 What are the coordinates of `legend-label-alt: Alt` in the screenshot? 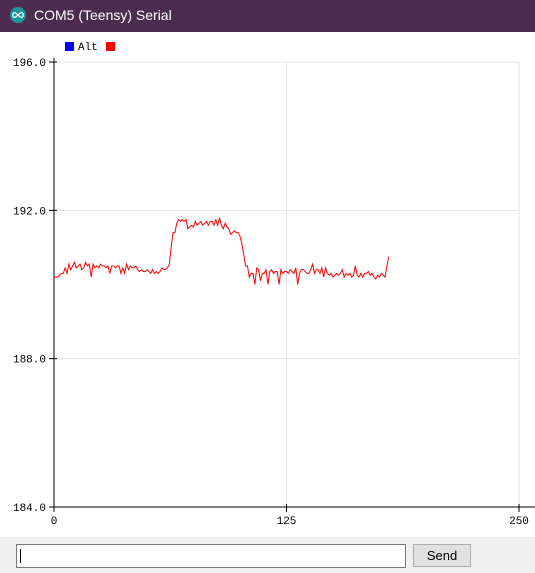 It's located at (88, 48).